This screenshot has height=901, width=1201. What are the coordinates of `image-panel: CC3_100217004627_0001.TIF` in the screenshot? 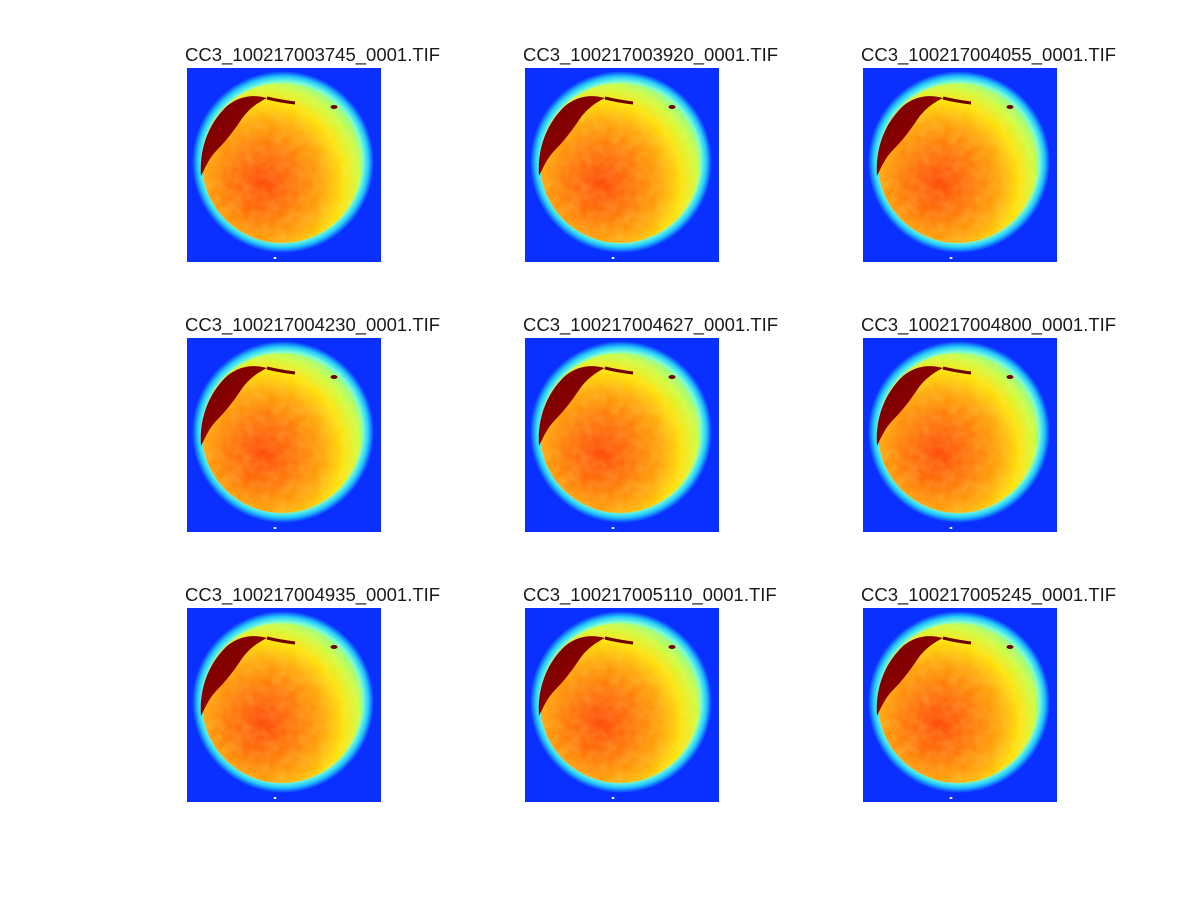 It's located at (653, 429).